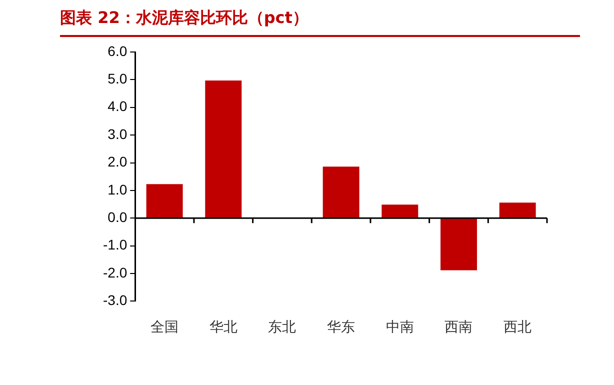  I want to click on y-tick-label: 4.0, so click(118, 106).